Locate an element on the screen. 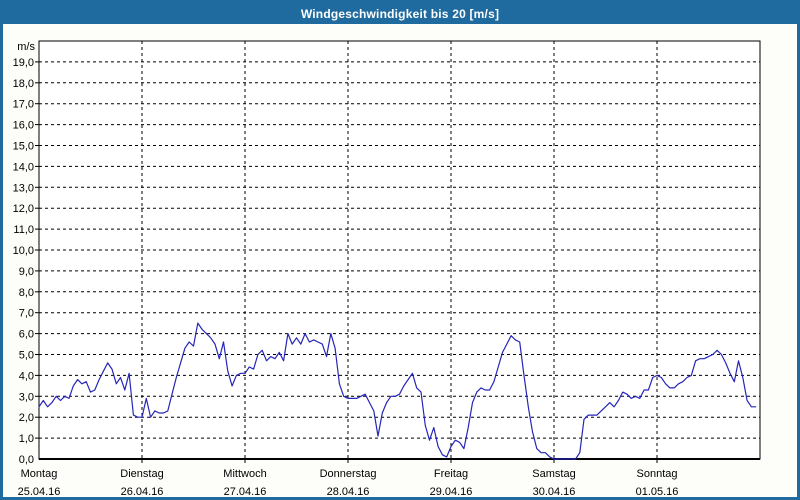 The height and width of the screenshot is (500, 800). y-tick-label: 18,0 is located at coordinates (23, 84).